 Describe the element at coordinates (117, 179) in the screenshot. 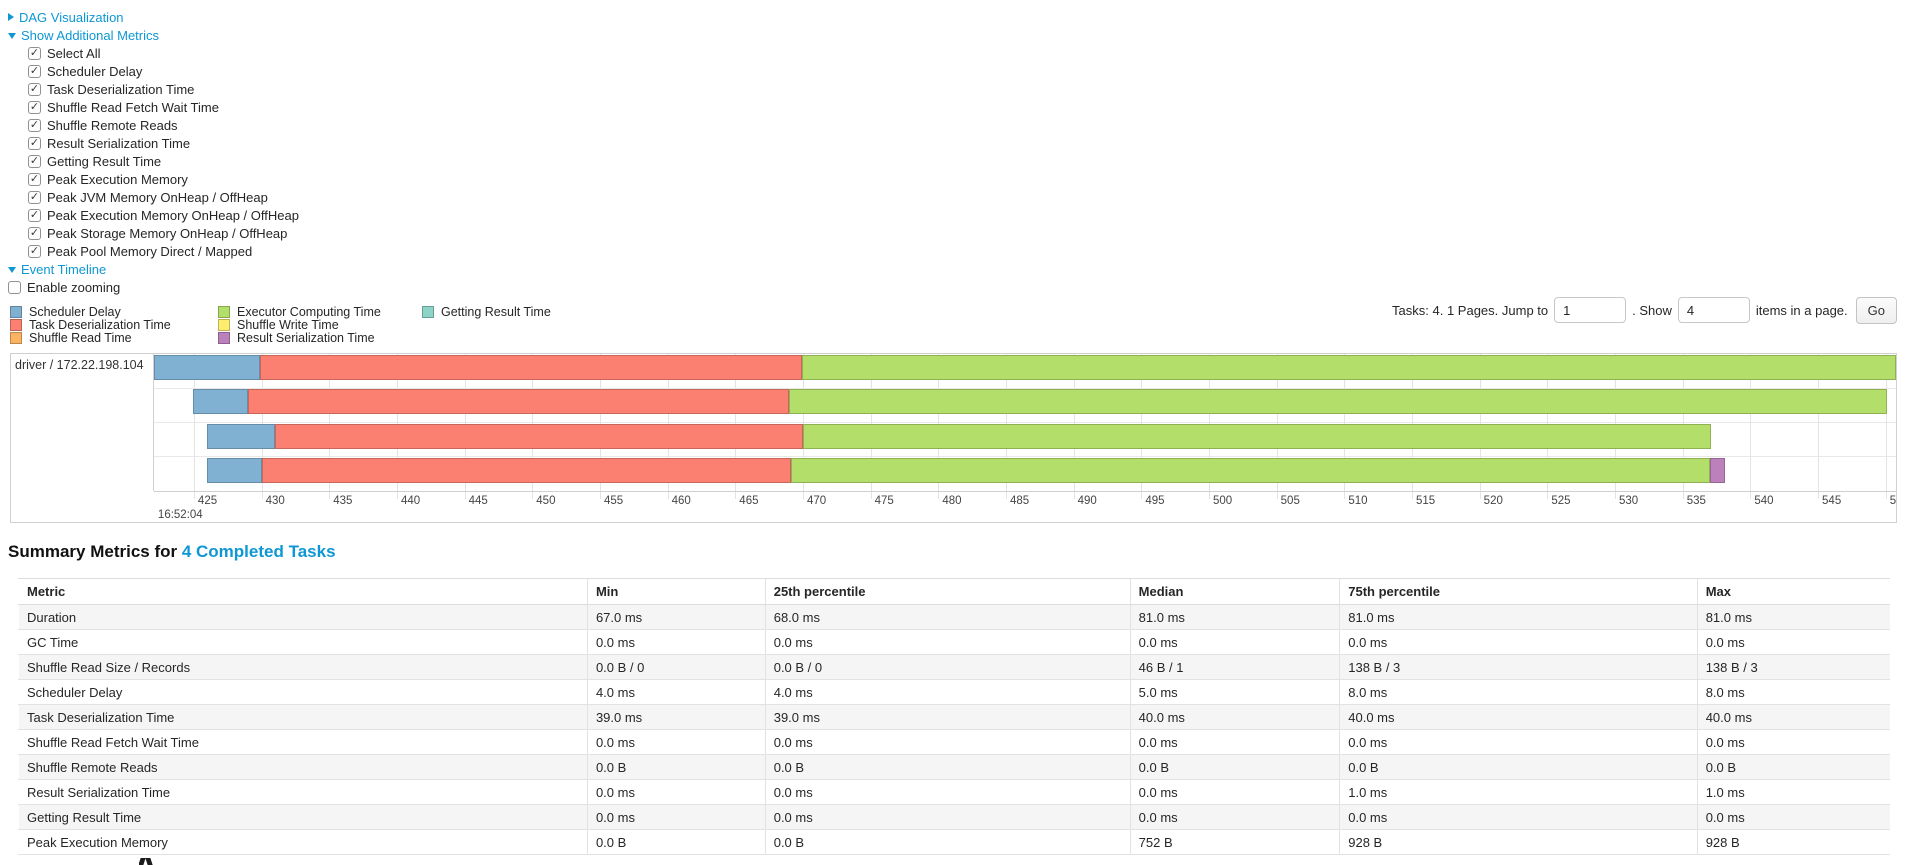

I see `metric-checkbox-label: Peak Execution Memory` at that location.